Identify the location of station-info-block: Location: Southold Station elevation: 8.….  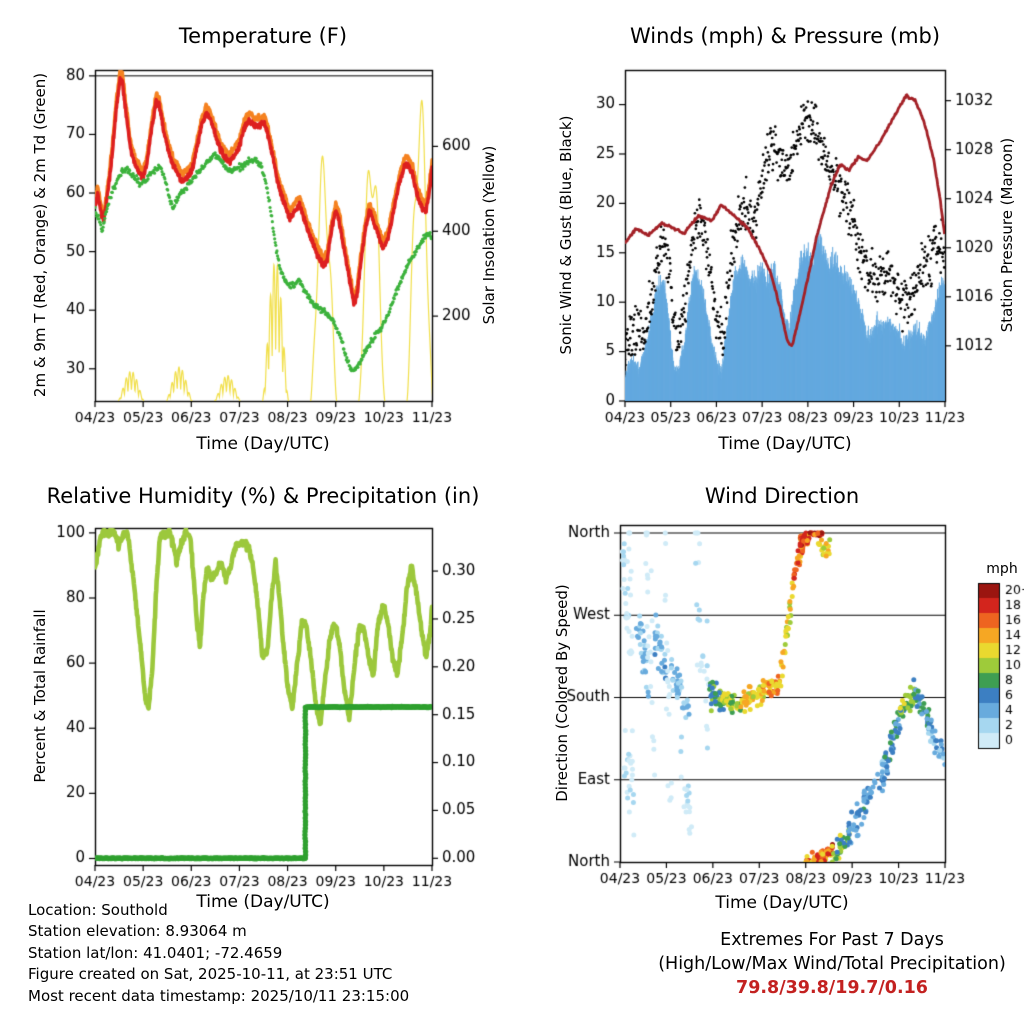
(218, 953).